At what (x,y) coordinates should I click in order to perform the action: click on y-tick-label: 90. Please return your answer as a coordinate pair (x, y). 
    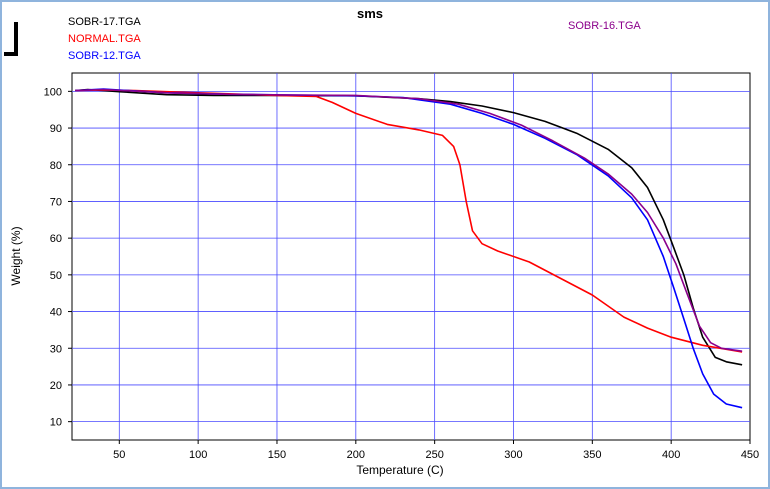
    Looking at the image, I should click on (56, 129).